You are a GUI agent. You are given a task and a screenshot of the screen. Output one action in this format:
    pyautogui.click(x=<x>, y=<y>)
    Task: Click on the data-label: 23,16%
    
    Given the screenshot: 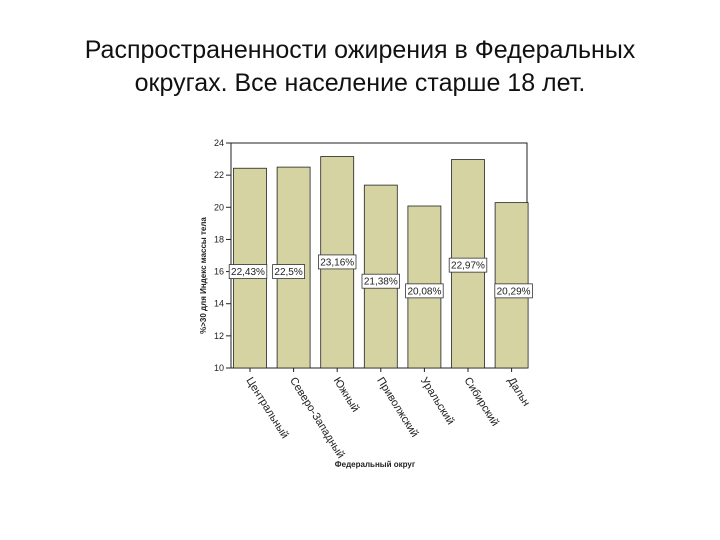 What is the action you would take?
    pyautogui.click(x=337, y=262)
    